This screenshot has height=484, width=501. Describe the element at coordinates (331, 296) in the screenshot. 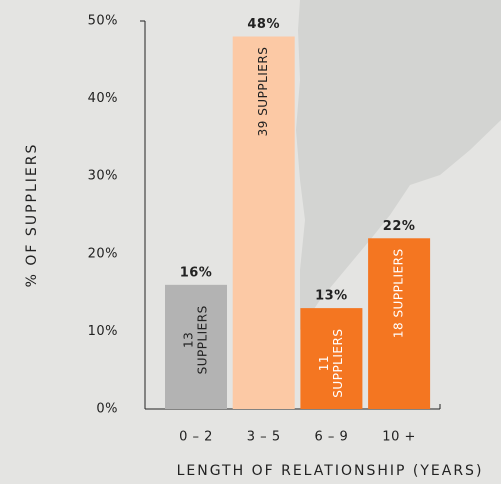

I see `value-label: 13%` at that location.